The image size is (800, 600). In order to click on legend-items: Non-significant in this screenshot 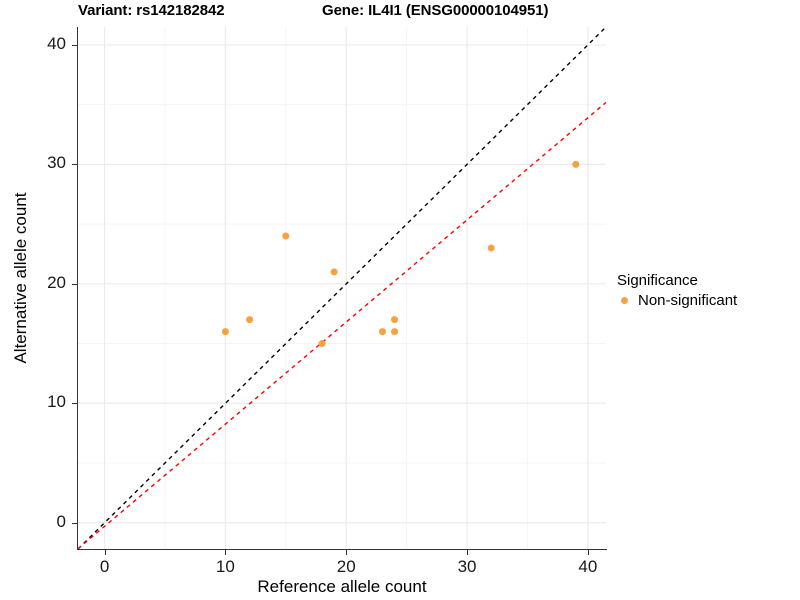, I will do `click(707, 300)`.